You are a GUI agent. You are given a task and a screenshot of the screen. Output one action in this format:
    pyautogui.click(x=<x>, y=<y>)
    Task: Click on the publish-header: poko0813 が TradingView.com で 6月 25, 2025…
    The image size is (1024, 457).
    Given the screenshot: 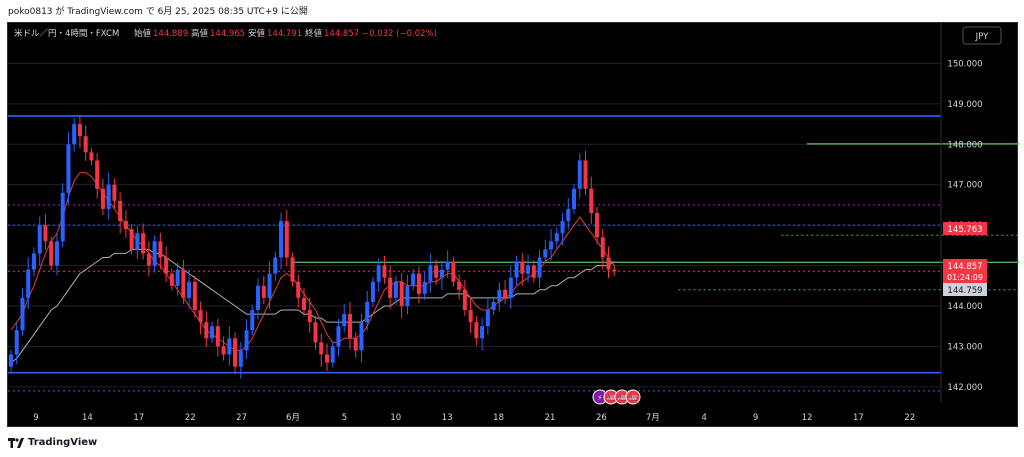 What is the action you would take?
    pyautogui.click(x=512, y=10)
    